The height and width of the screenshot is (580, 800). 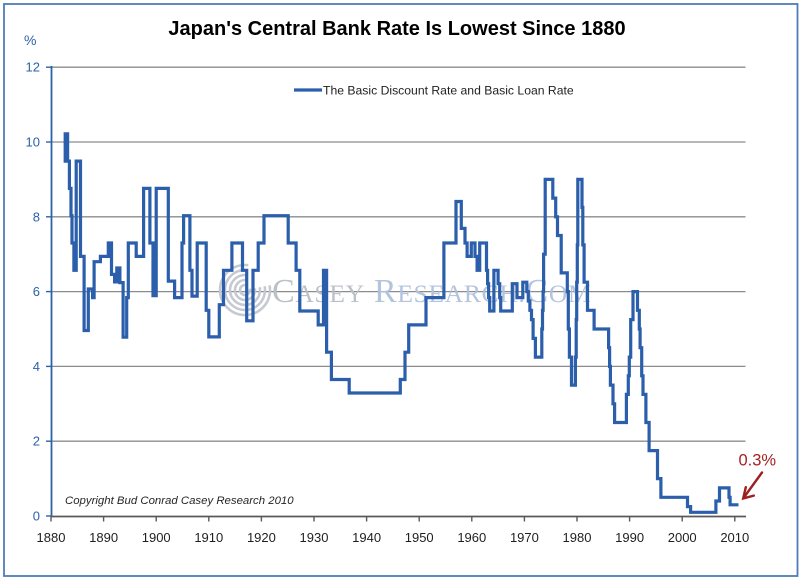 What do you see at coordinates (36, 366) in the screenshot?
I see `svg-text: 4` at bounding box center [36, 366].